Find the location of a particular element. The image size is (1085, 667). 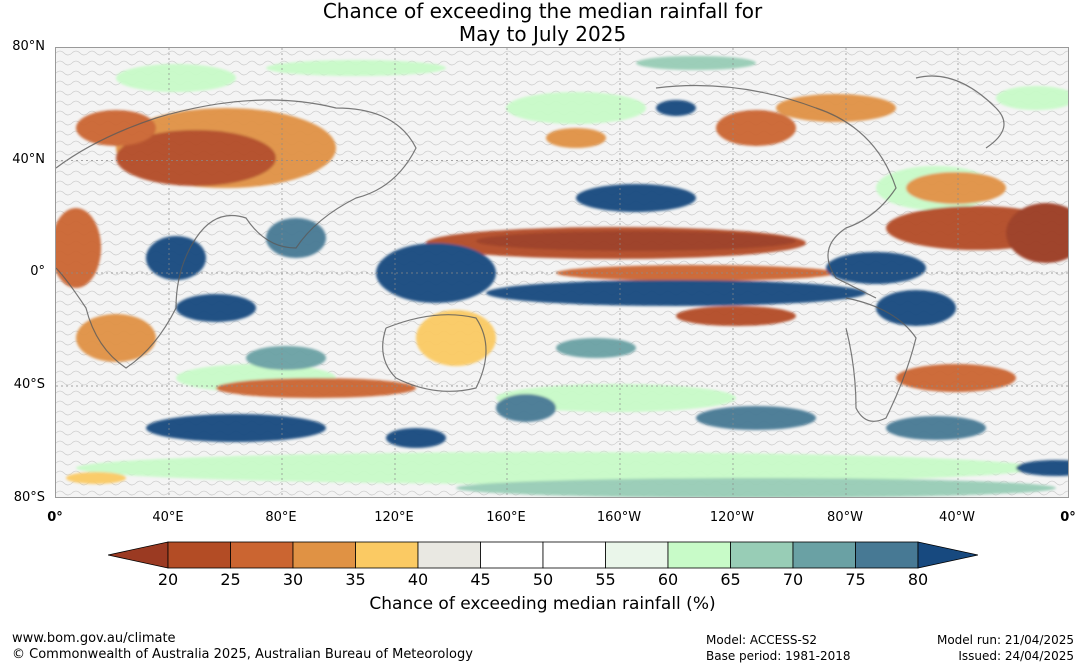

lat-label-40n: 40°N is located at coordinates (28, 159).